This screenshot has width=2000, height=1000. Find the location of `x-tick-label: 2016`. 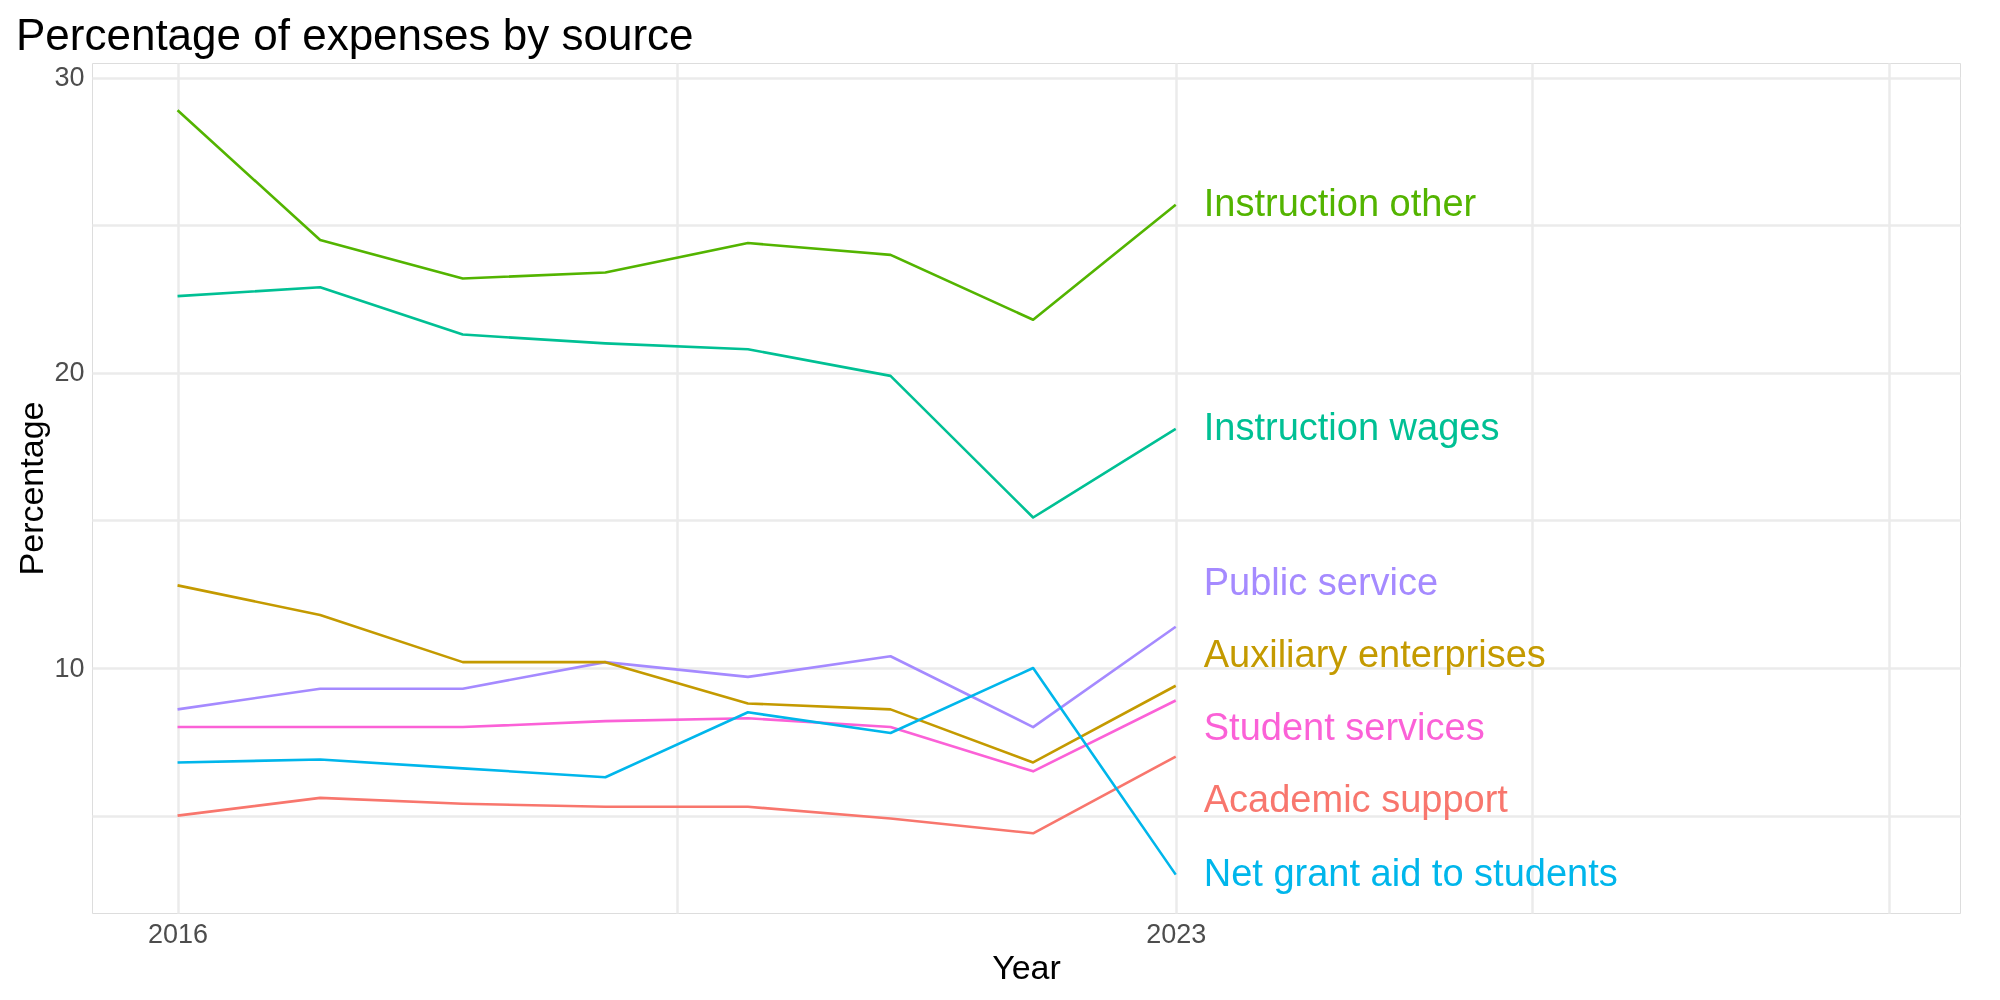

x-tick-label: 2016 is located at coordinates (178, 933).